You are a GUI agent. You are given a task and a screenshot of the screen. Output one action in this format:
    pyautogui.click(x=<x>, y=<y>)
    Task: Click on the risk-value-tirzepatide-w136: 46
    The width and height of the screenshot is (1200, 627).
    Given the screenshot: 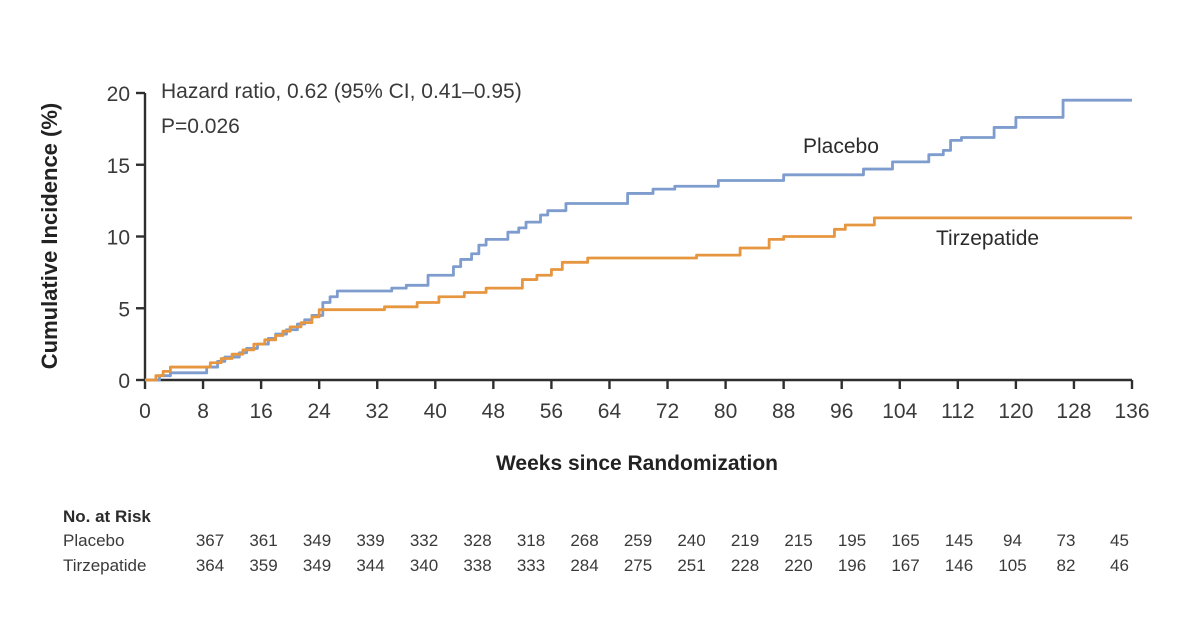 What is the action you would take?
    pyautogui.click(x=1119, y=565)
    